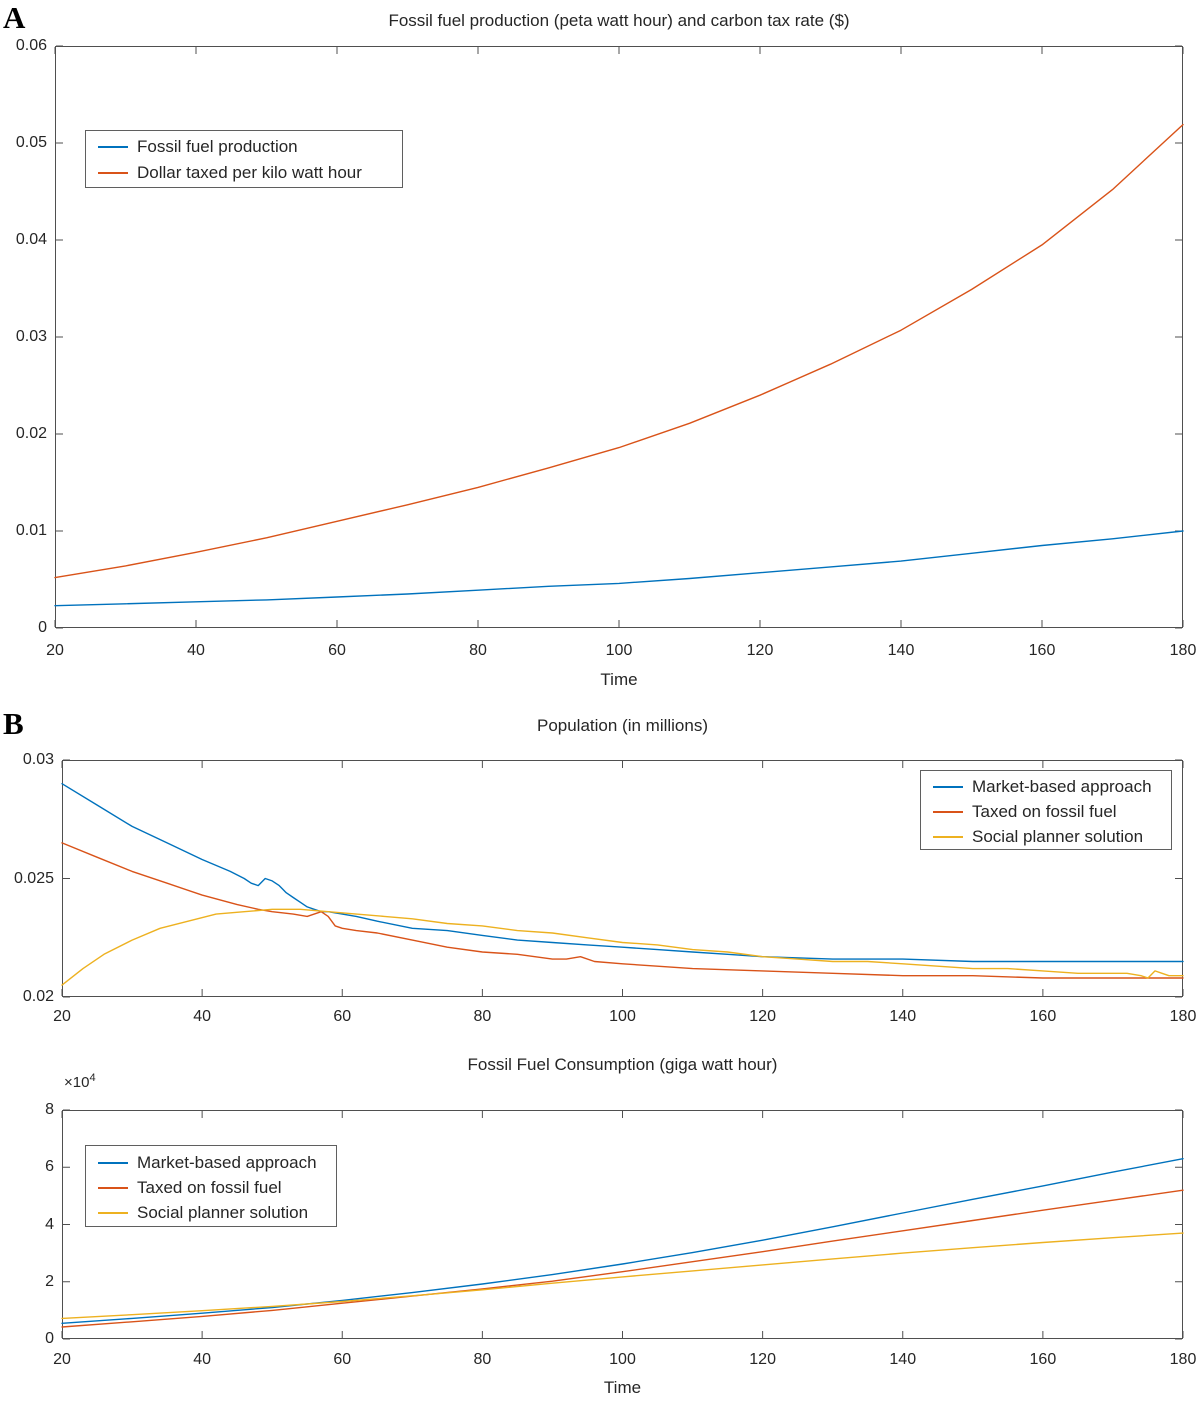 Image resolution: width=1200 pixels, height=1404 pixels. I want to click on y-tick-label: 0.025, so click(33, 878).